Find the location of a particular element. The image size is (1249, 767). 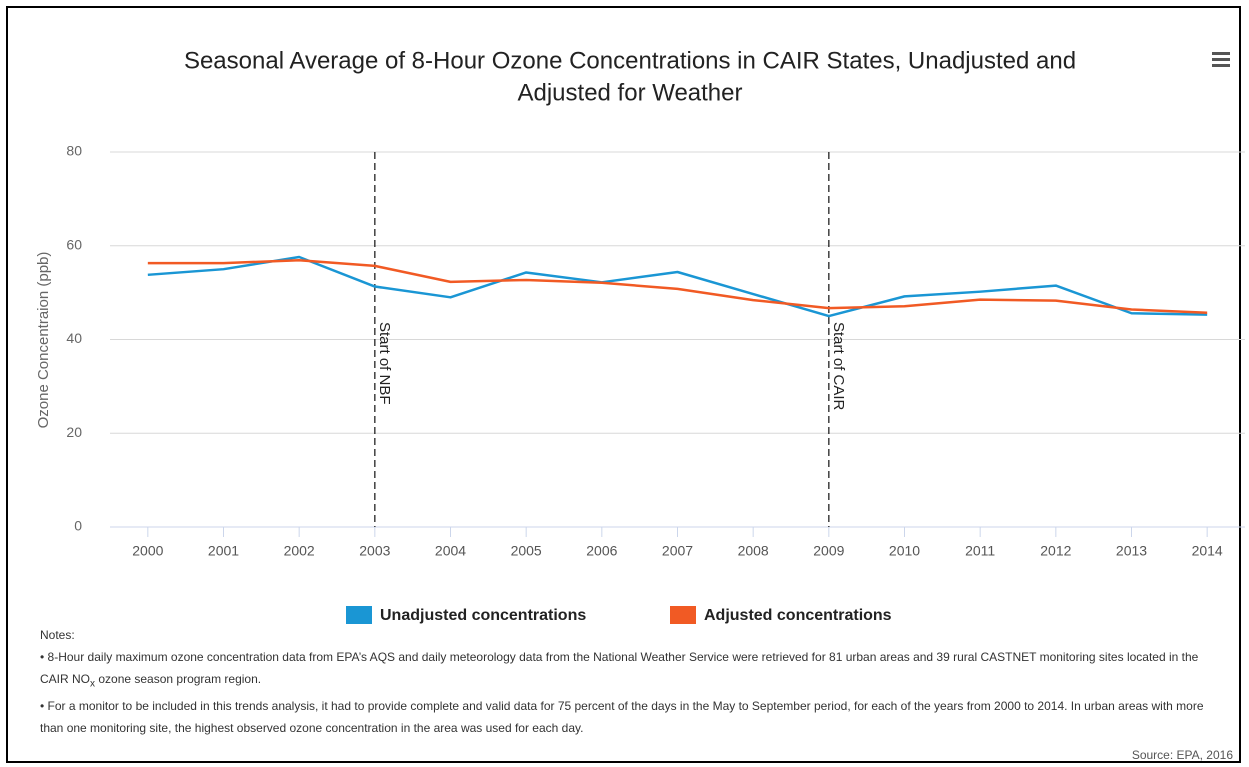

menu-icon is located at coordinates (1221, 59).